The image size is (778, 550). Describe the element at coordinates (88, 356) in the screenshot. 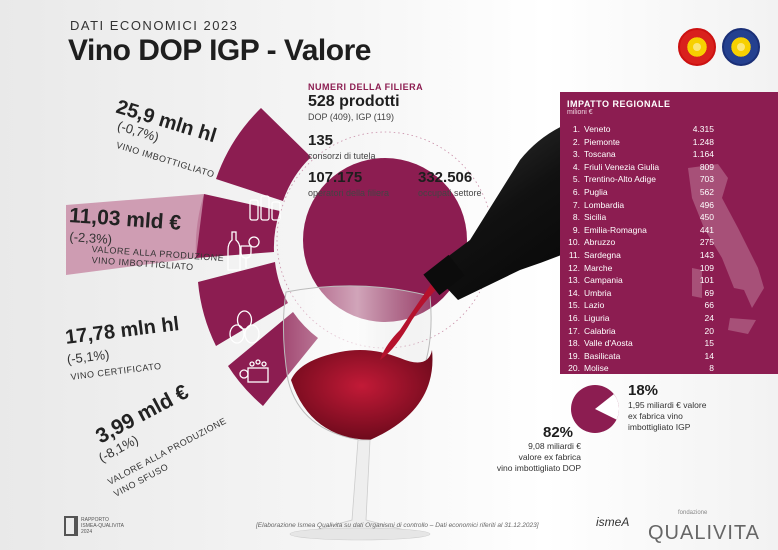

I see `segment3-change: (-5,1%)` at that location.